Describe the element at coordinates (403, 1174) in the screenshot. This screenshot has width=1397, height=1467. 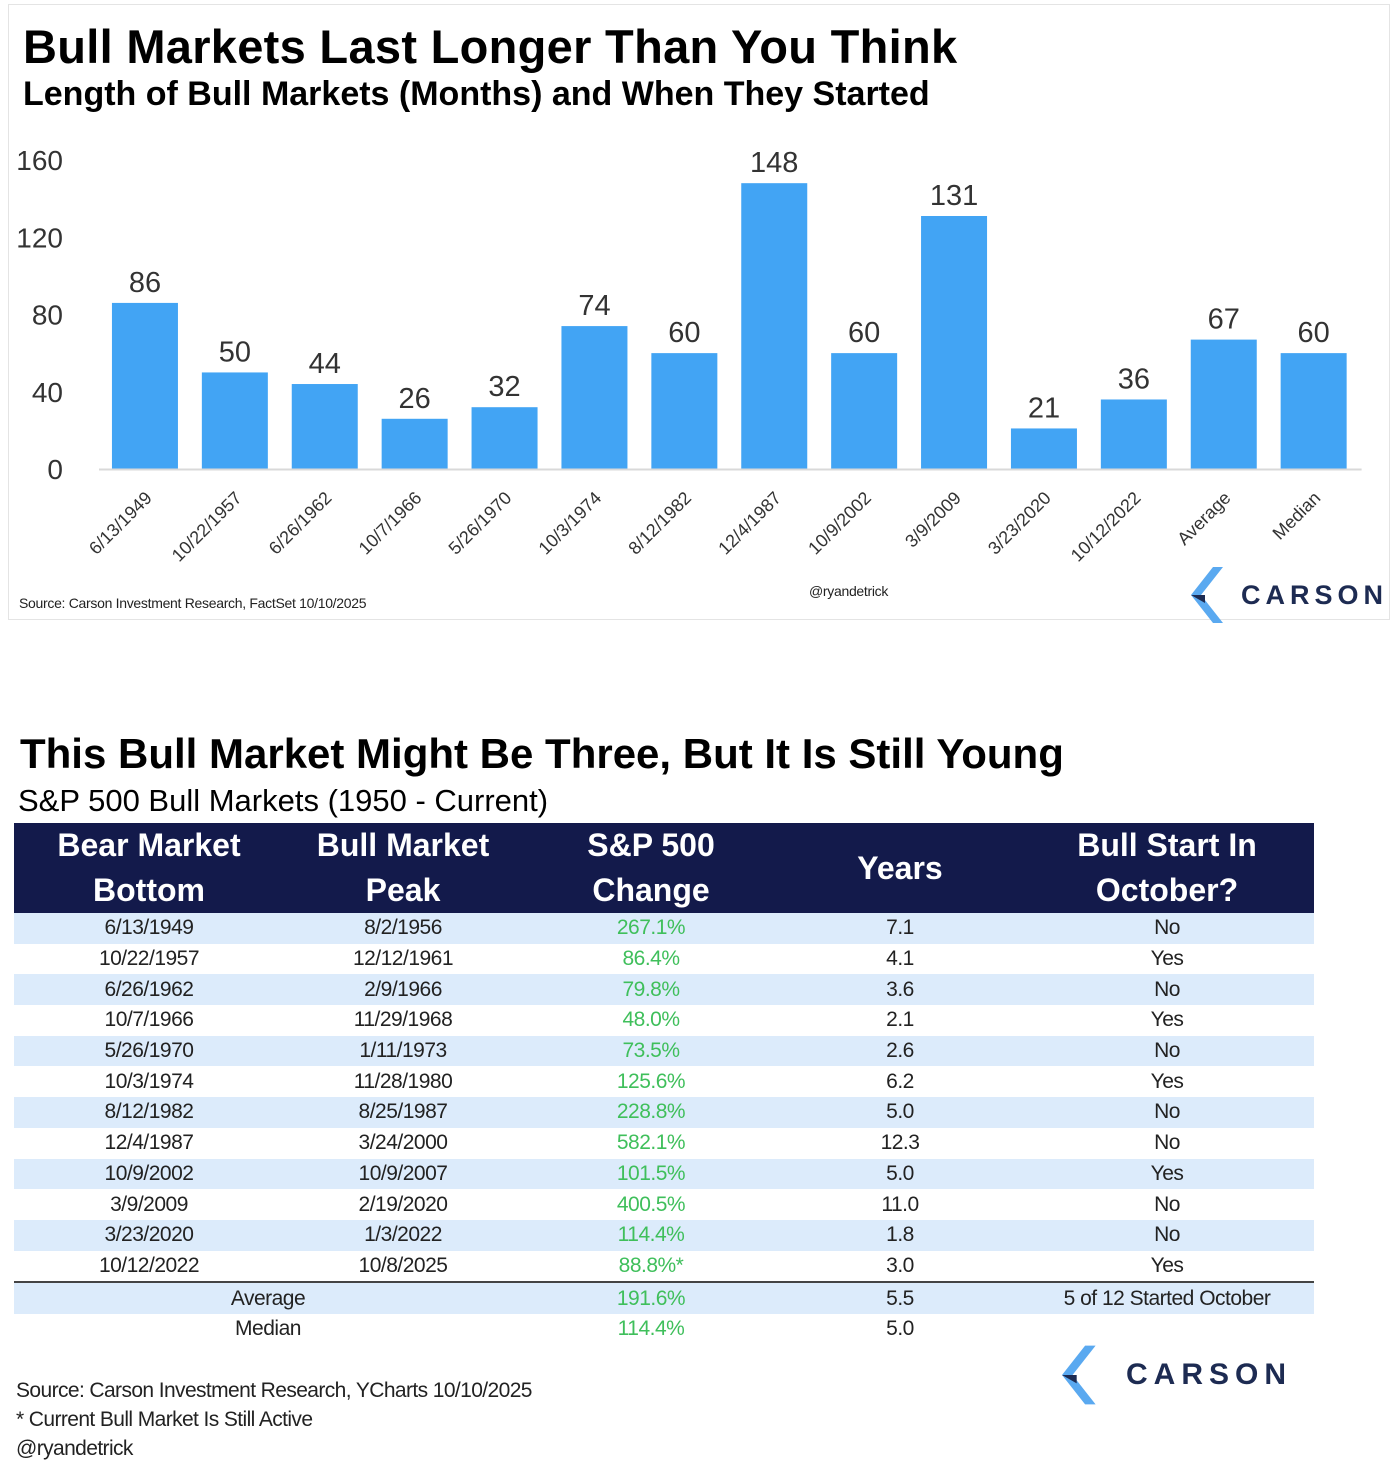
I see `bull-market-peak-cell: 10/9/2007` at that location.